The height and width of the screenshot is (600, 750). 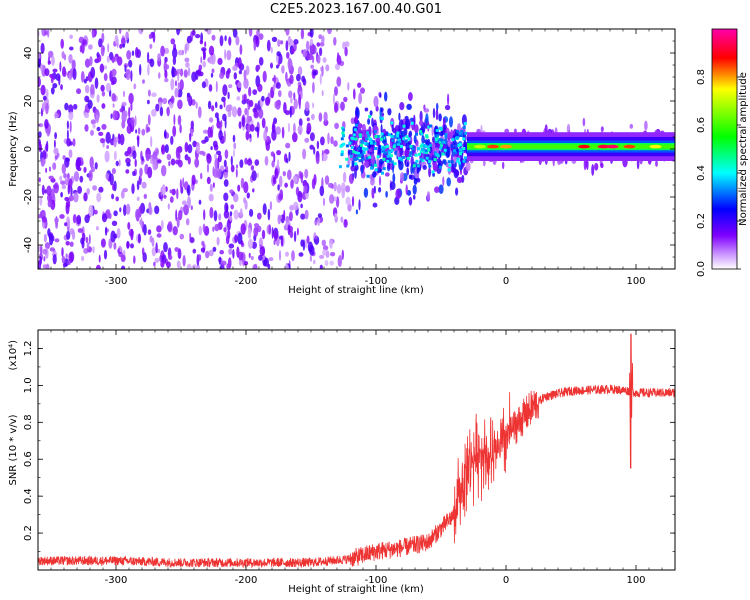 What do you see at coordinates (743, 149) in the screenshot?
I see `colorbar-label: Normalized spectral amplitude` at bounding box center [743, 149].